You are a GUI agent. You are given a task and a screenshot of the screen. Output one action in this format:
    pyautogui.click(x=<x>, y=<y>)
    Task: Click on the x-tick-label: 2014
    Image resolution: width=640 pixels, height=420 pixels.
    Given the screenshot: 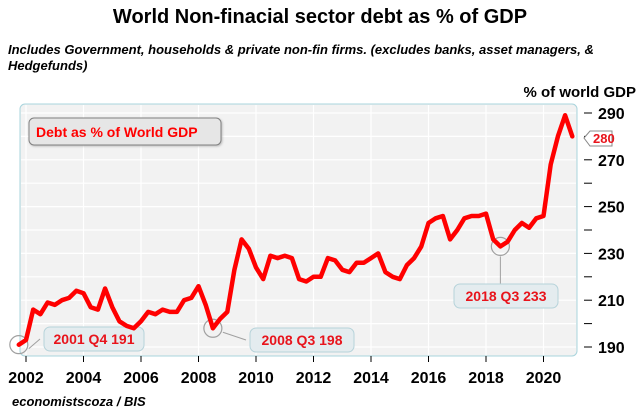 What is the action you would take?
    pyautogui.click(x=371, y=378)
    